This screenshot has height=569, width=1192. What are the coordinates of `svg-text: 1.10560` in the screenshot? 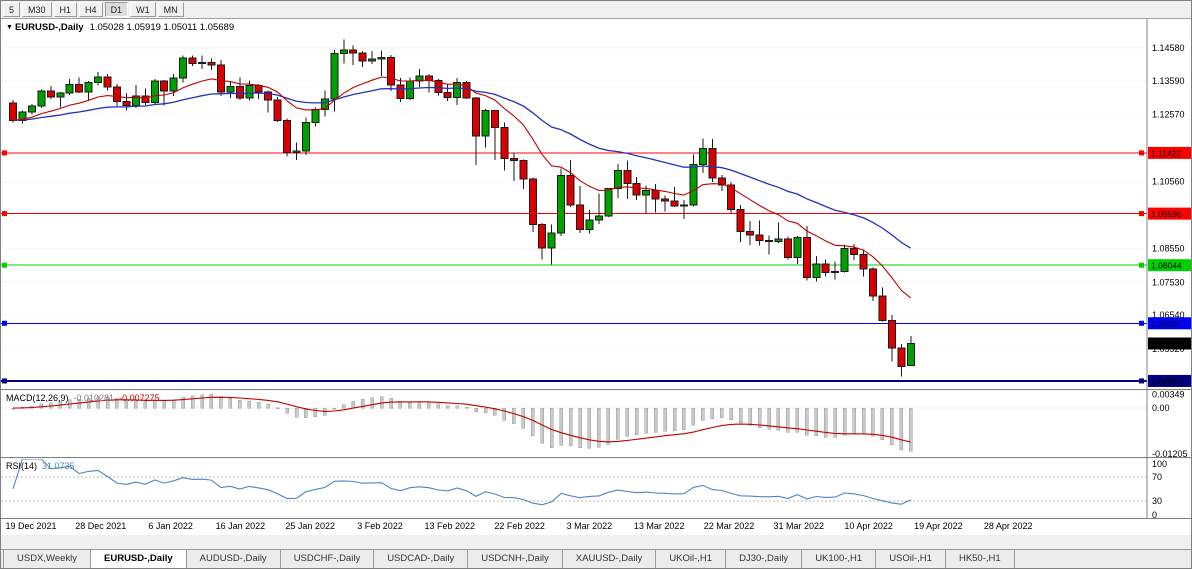 It's located at (1168, 182).